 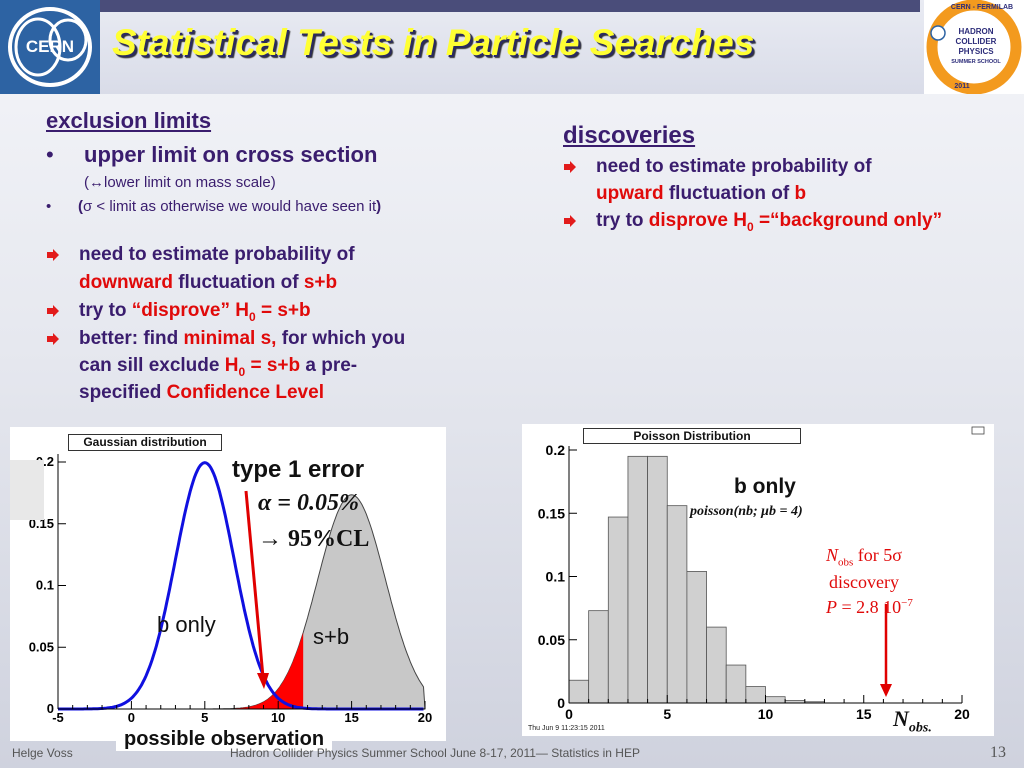 I want to click on gauss-xtick-label: 0, so click(x=131, y=717).